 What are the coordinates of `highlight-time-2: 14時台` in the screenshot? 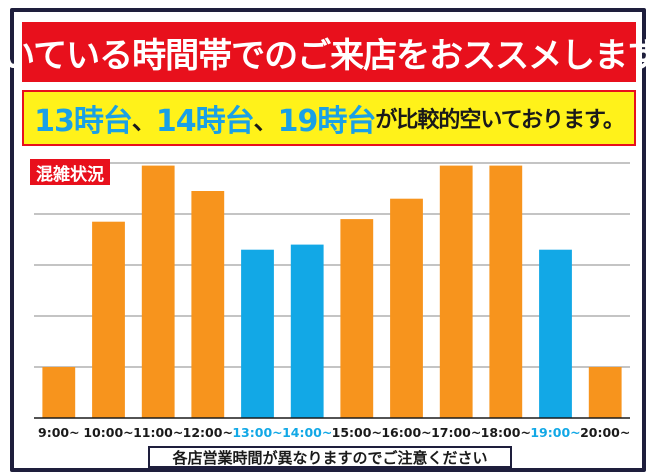 It's located at (205, 121).